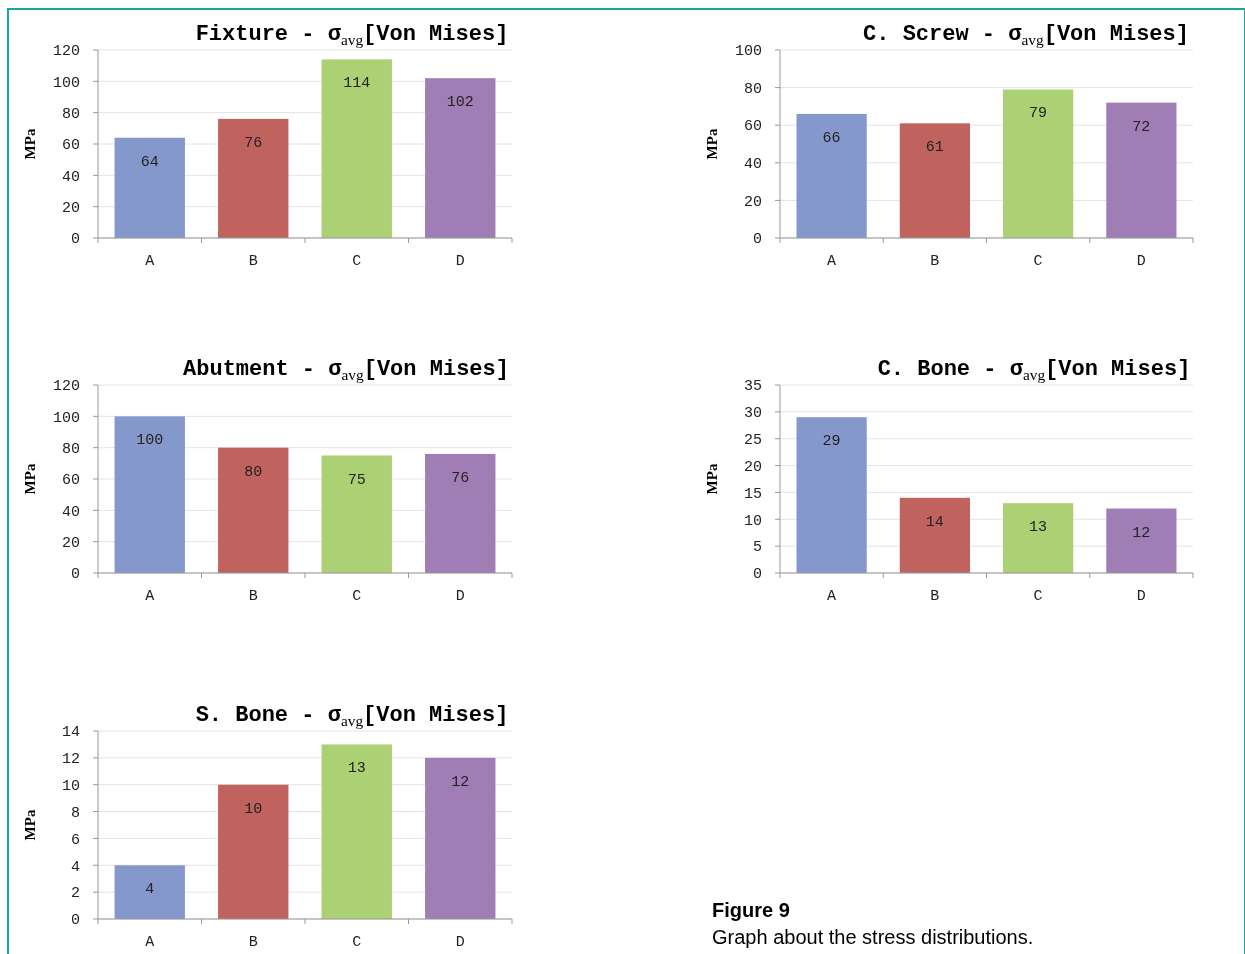 This screenshot has width=1245, height=954. Describe the element at coordinates (75, 867) in the screenshot. I see `y-tick-label: 4` at that location.